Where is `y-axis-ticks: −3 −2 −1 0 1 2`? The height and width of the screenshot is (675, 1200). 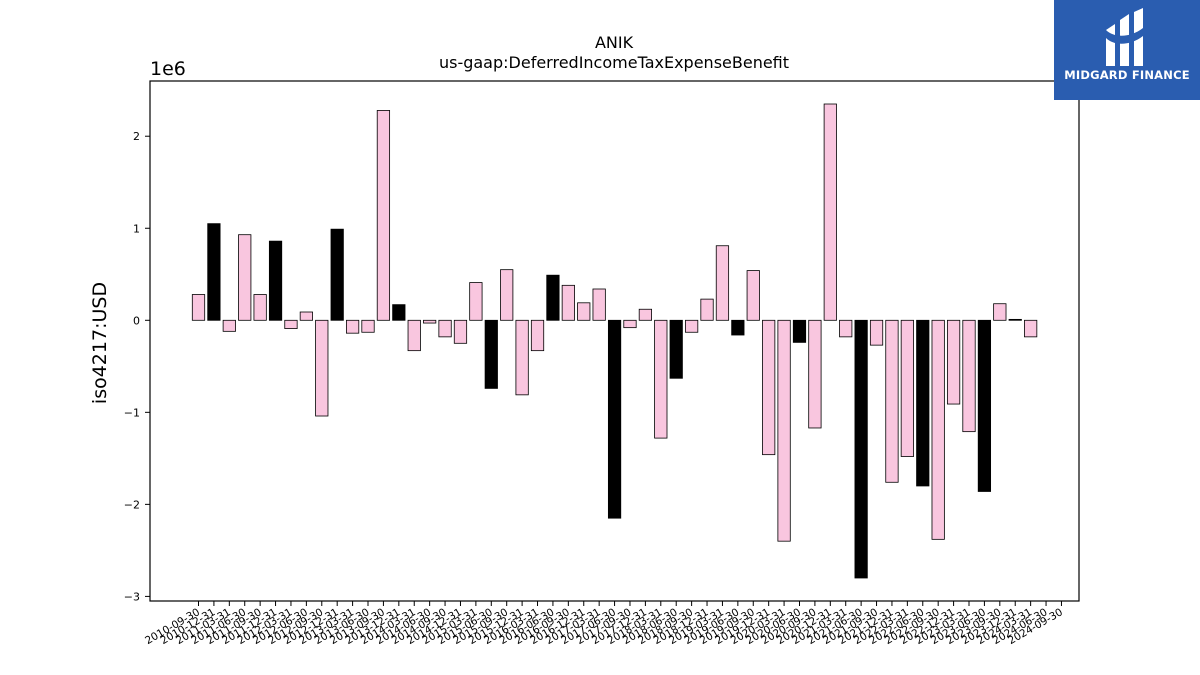
y-axis-ticks: −3 −2 −1 0 1 2 is located at coordinates (137, 366).